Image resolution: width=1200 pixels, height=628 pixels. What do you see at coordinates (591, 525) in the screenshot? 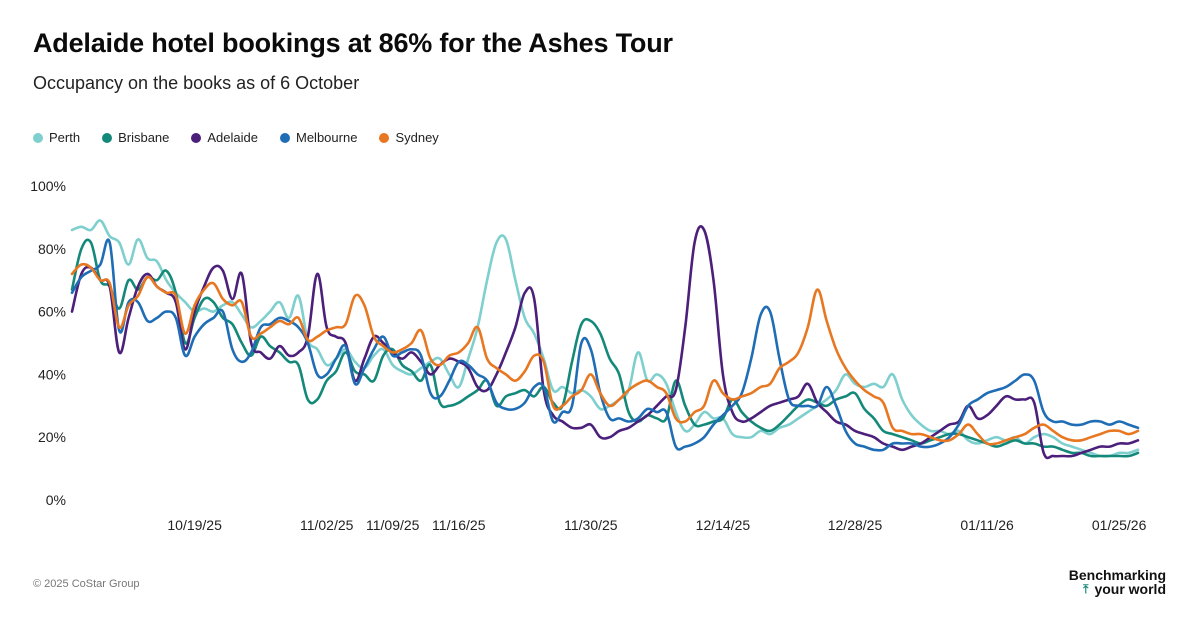
I see `x-tick-label: 11/30/25` at bounding box center [591, 525].